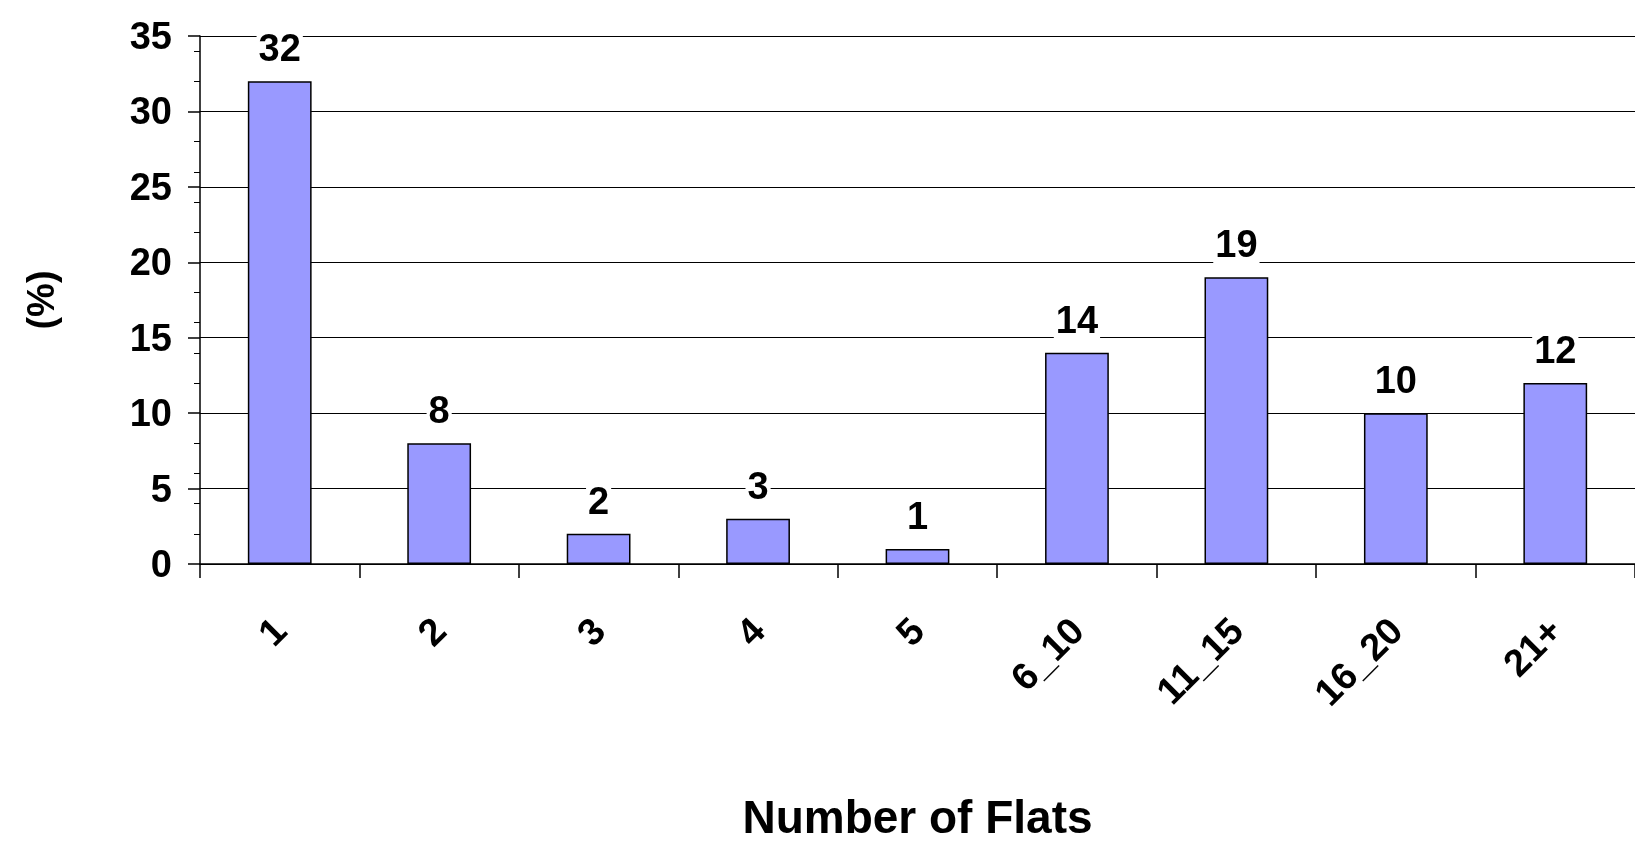 The width and height of the screenshot is (1635, 845). I want to click on x-tick-label: 2, so click(432, 631).